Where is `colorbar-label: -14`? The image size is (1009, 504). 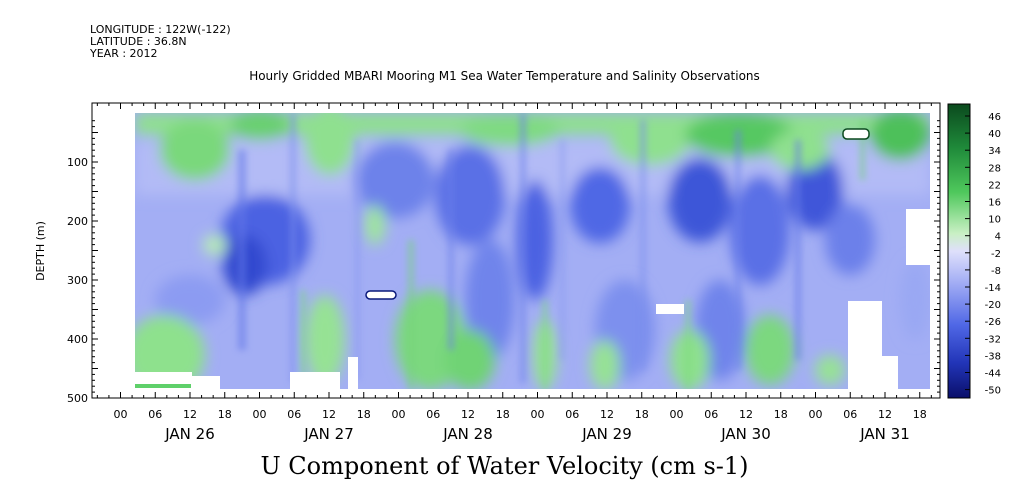
colorbar-label: -14 is located at coordinates (993, 288).